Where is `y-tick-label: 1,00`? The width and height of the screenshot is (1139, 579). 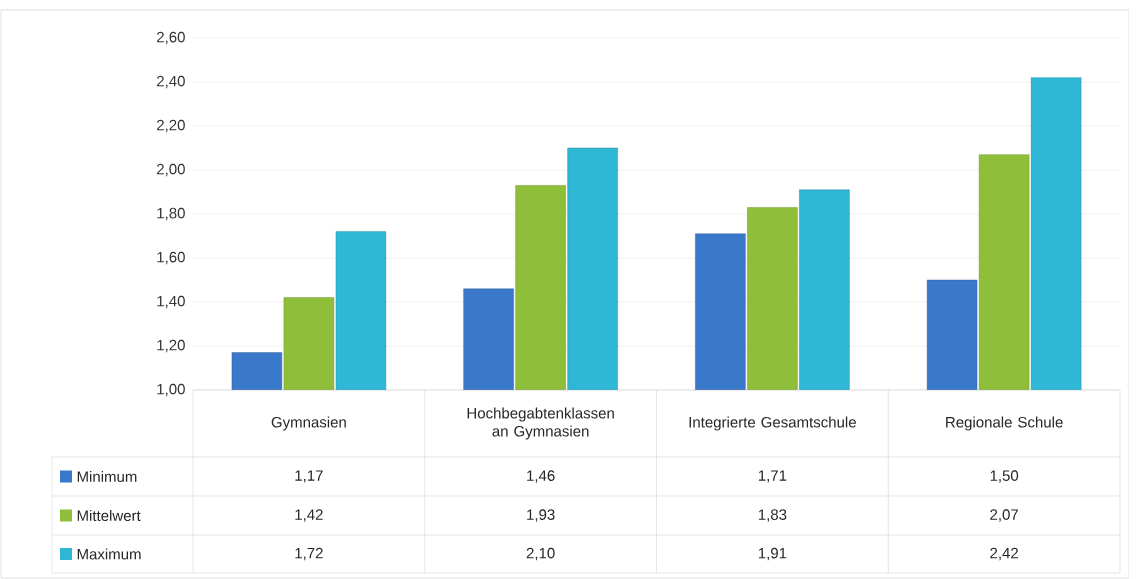
y-tick-label: 1,00 is located at coordinates (171, 390).